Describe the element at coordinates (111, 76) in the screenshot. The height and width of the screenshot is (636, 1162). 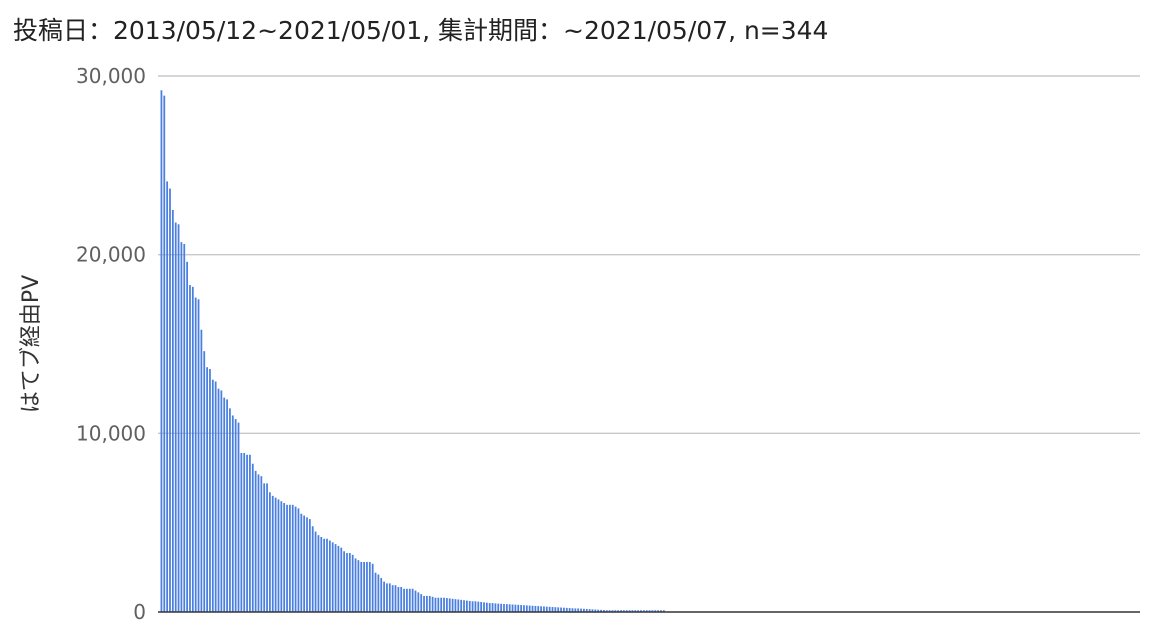
I see `y-tick-label: 30,000` at that location.